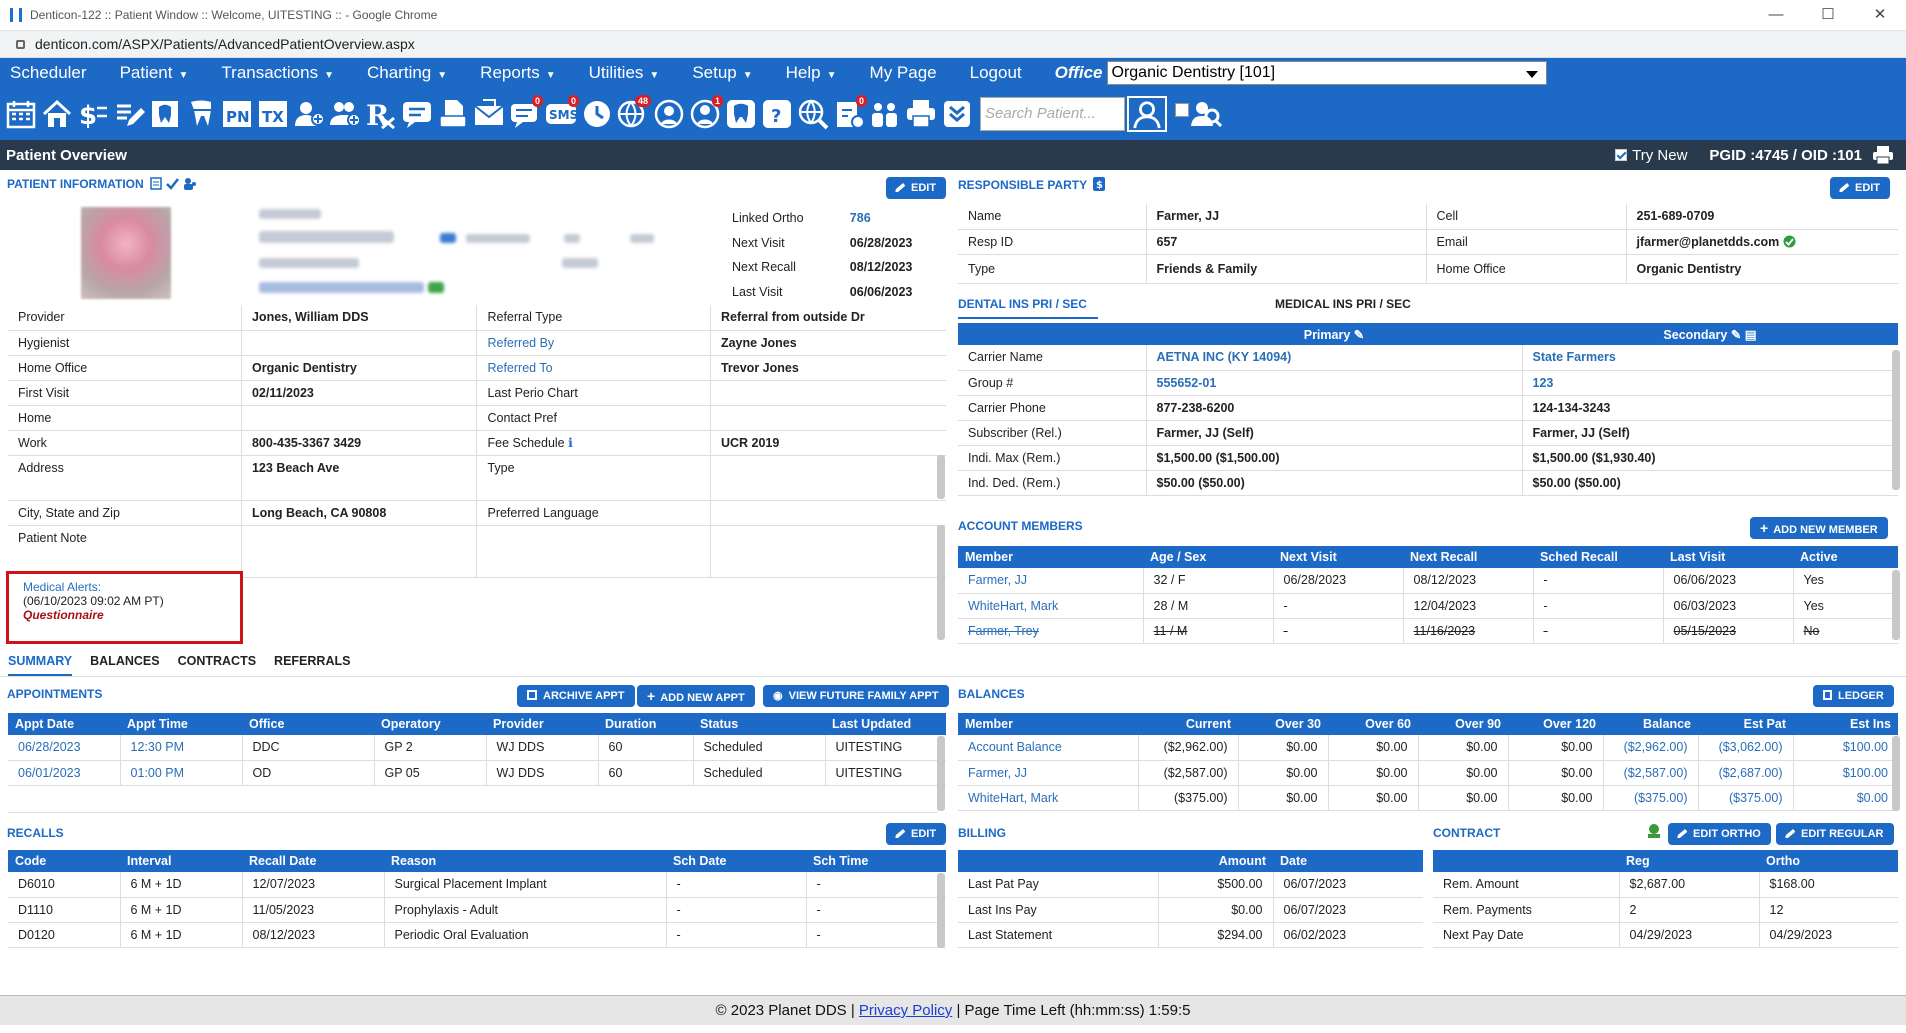  I want to click on office-select: Organic Dentistry [101], so click(1326, 73).